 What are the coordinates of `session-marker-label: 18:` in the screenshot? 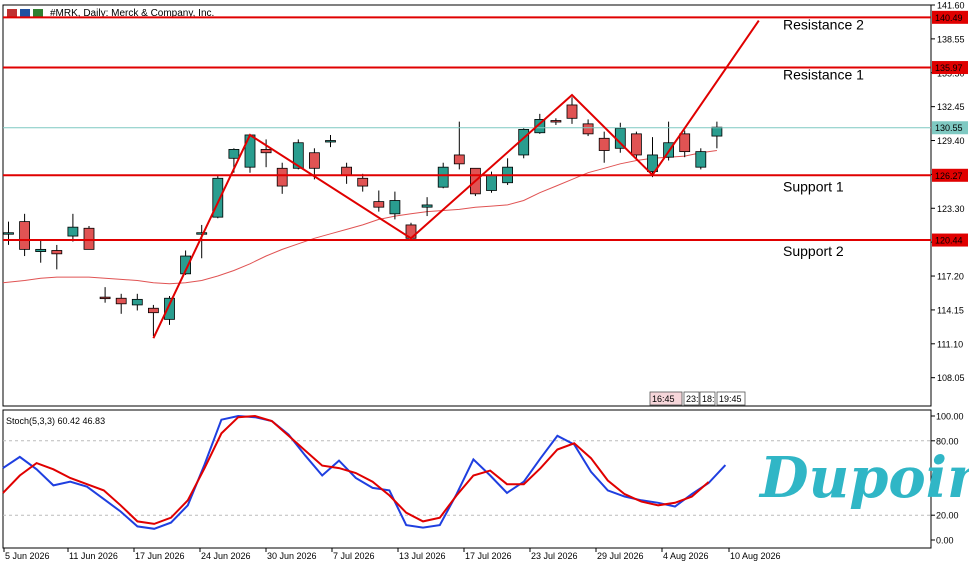 It's located at (708, 399).